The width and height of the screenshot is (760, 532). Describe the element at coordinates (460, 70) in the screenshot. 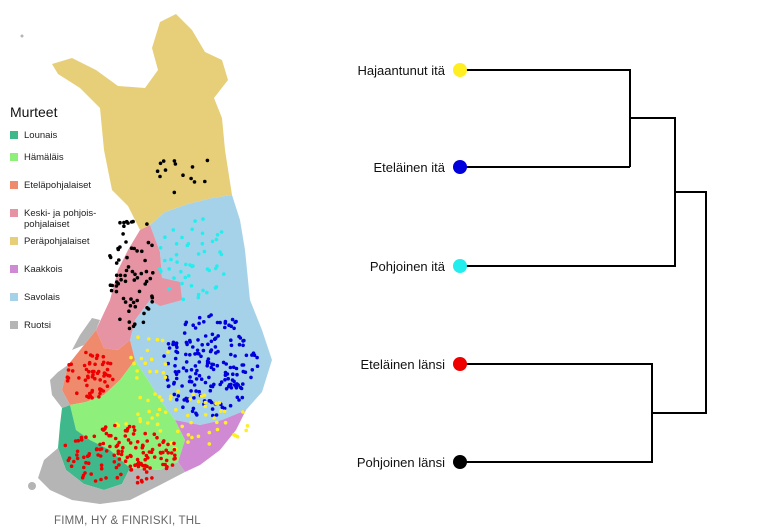

I see `leaf-marker` at that location.